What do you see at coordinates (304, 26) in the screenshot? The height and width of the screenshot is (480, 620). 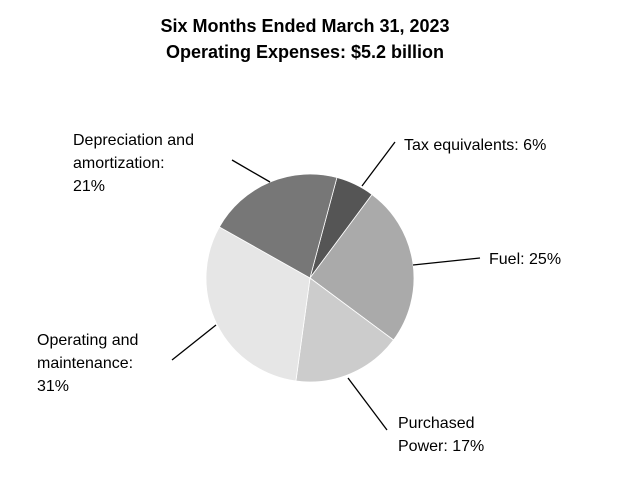 I see `chart-title: Six Months Ended March 31, 2023` at bounding box center [304, 26].